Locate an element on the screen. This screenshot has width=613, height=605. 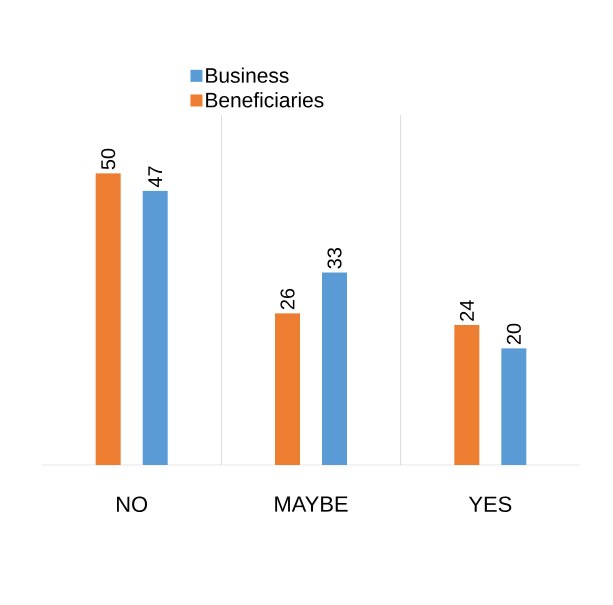
data-label: 20 is located at coordinates (513, 334).